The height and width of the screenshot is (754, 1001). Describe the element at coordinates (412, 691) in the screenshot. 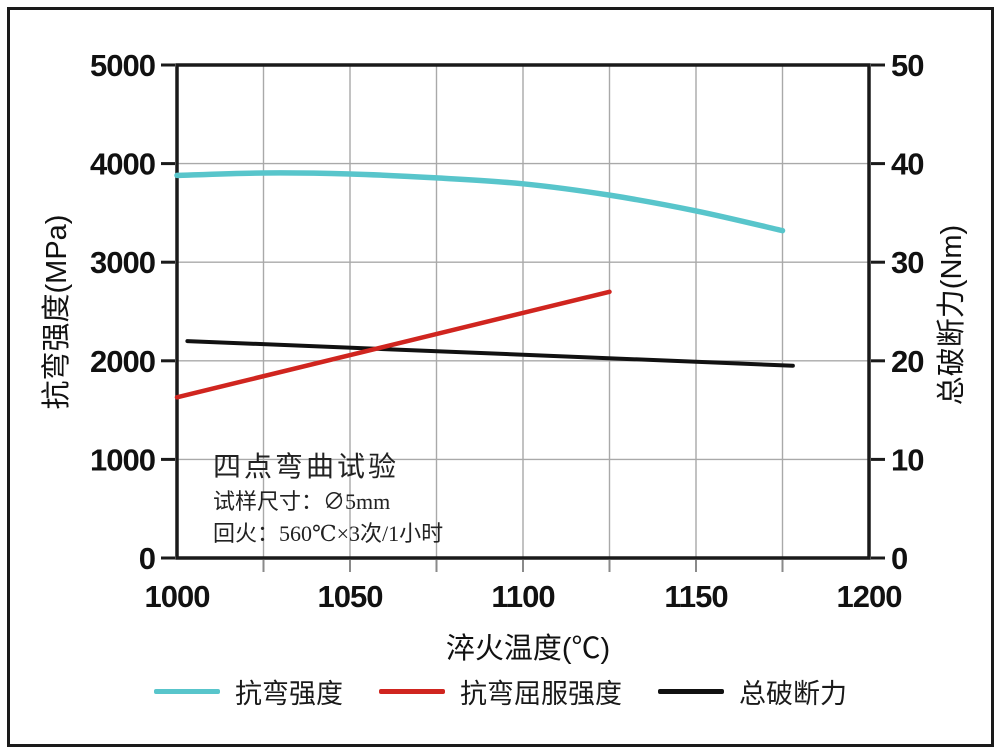

I see `legend-line-swatch-red-icon` at that location.